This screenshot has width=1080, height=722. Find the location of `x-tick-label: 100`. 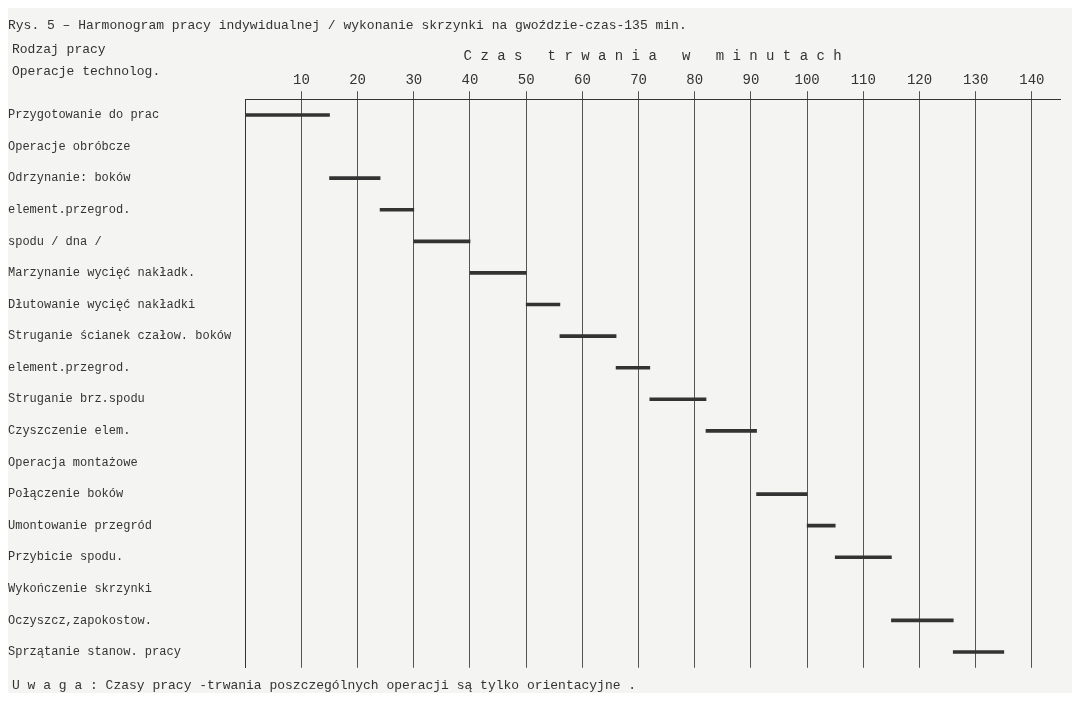

x-tick-label: 100 is located at coordinates (807, 79).